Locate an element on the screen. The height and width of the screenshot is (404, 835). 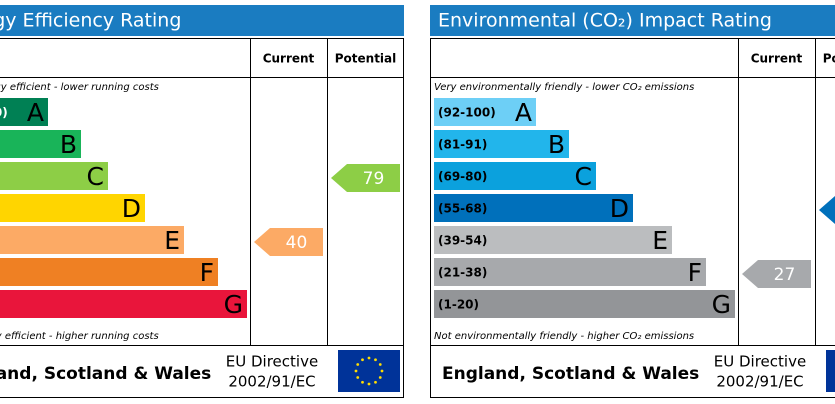
panel-title: Energy Efficiency Rating is located at coordinates (90, 21).